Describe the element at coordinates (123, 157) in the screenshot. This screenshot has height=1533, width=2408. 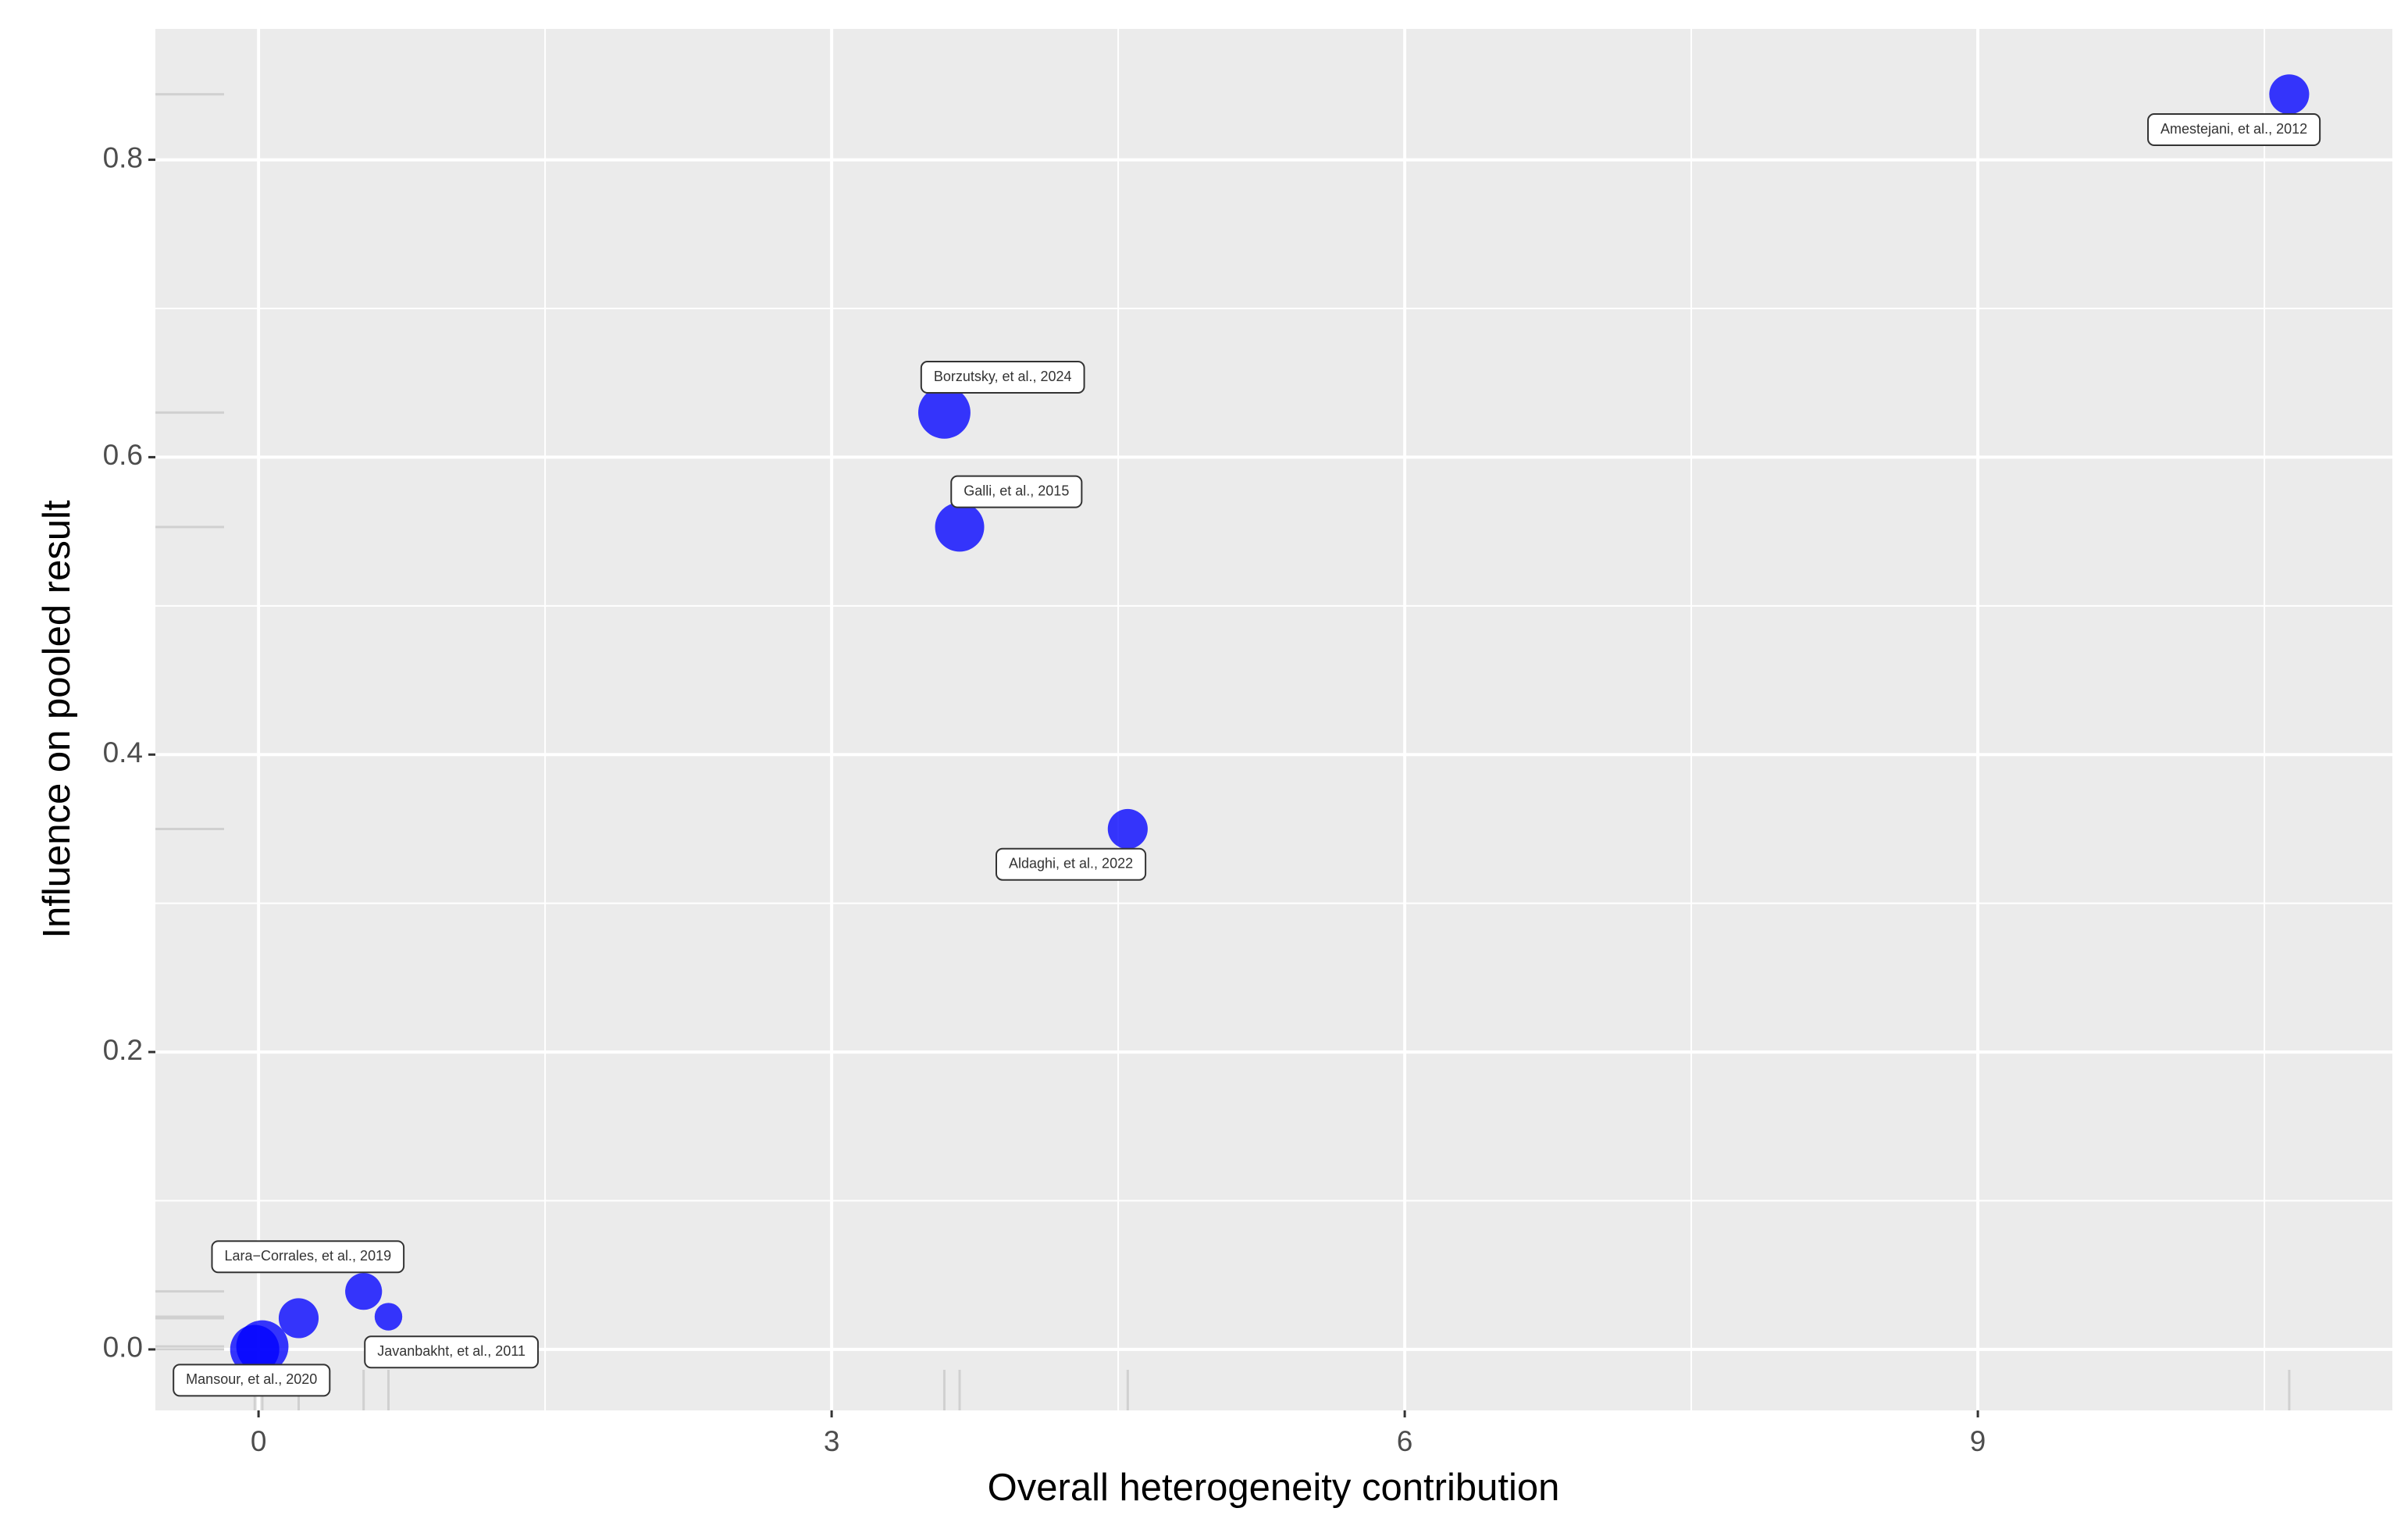
I see `y-tick-label: 0.8` at that location.